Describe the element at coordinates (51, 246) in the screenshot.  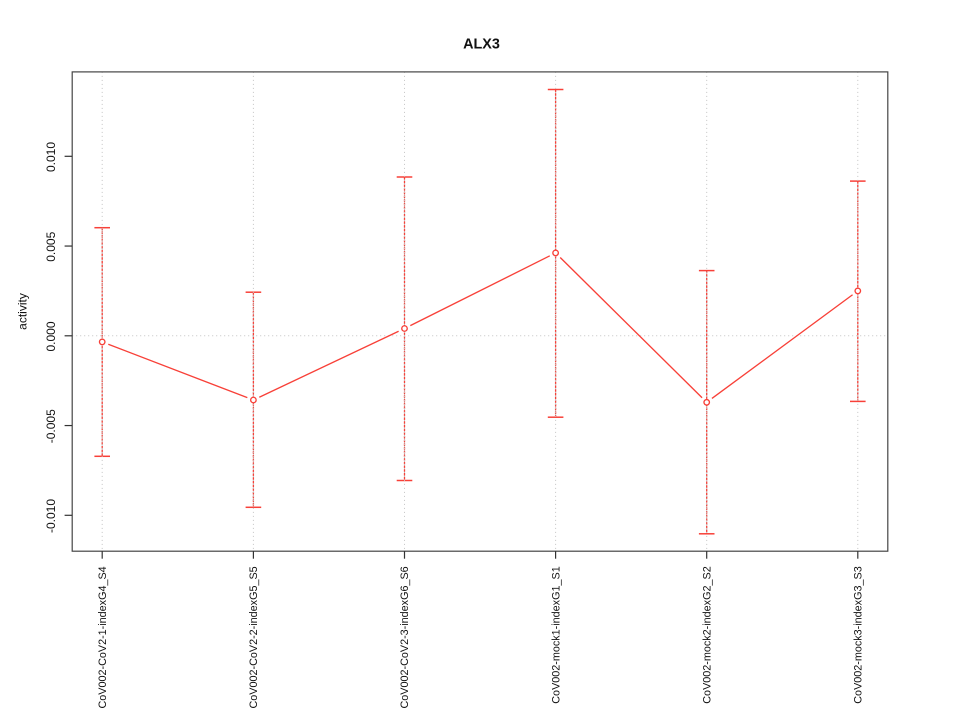
I see `svg-text: 0.005` at that location.